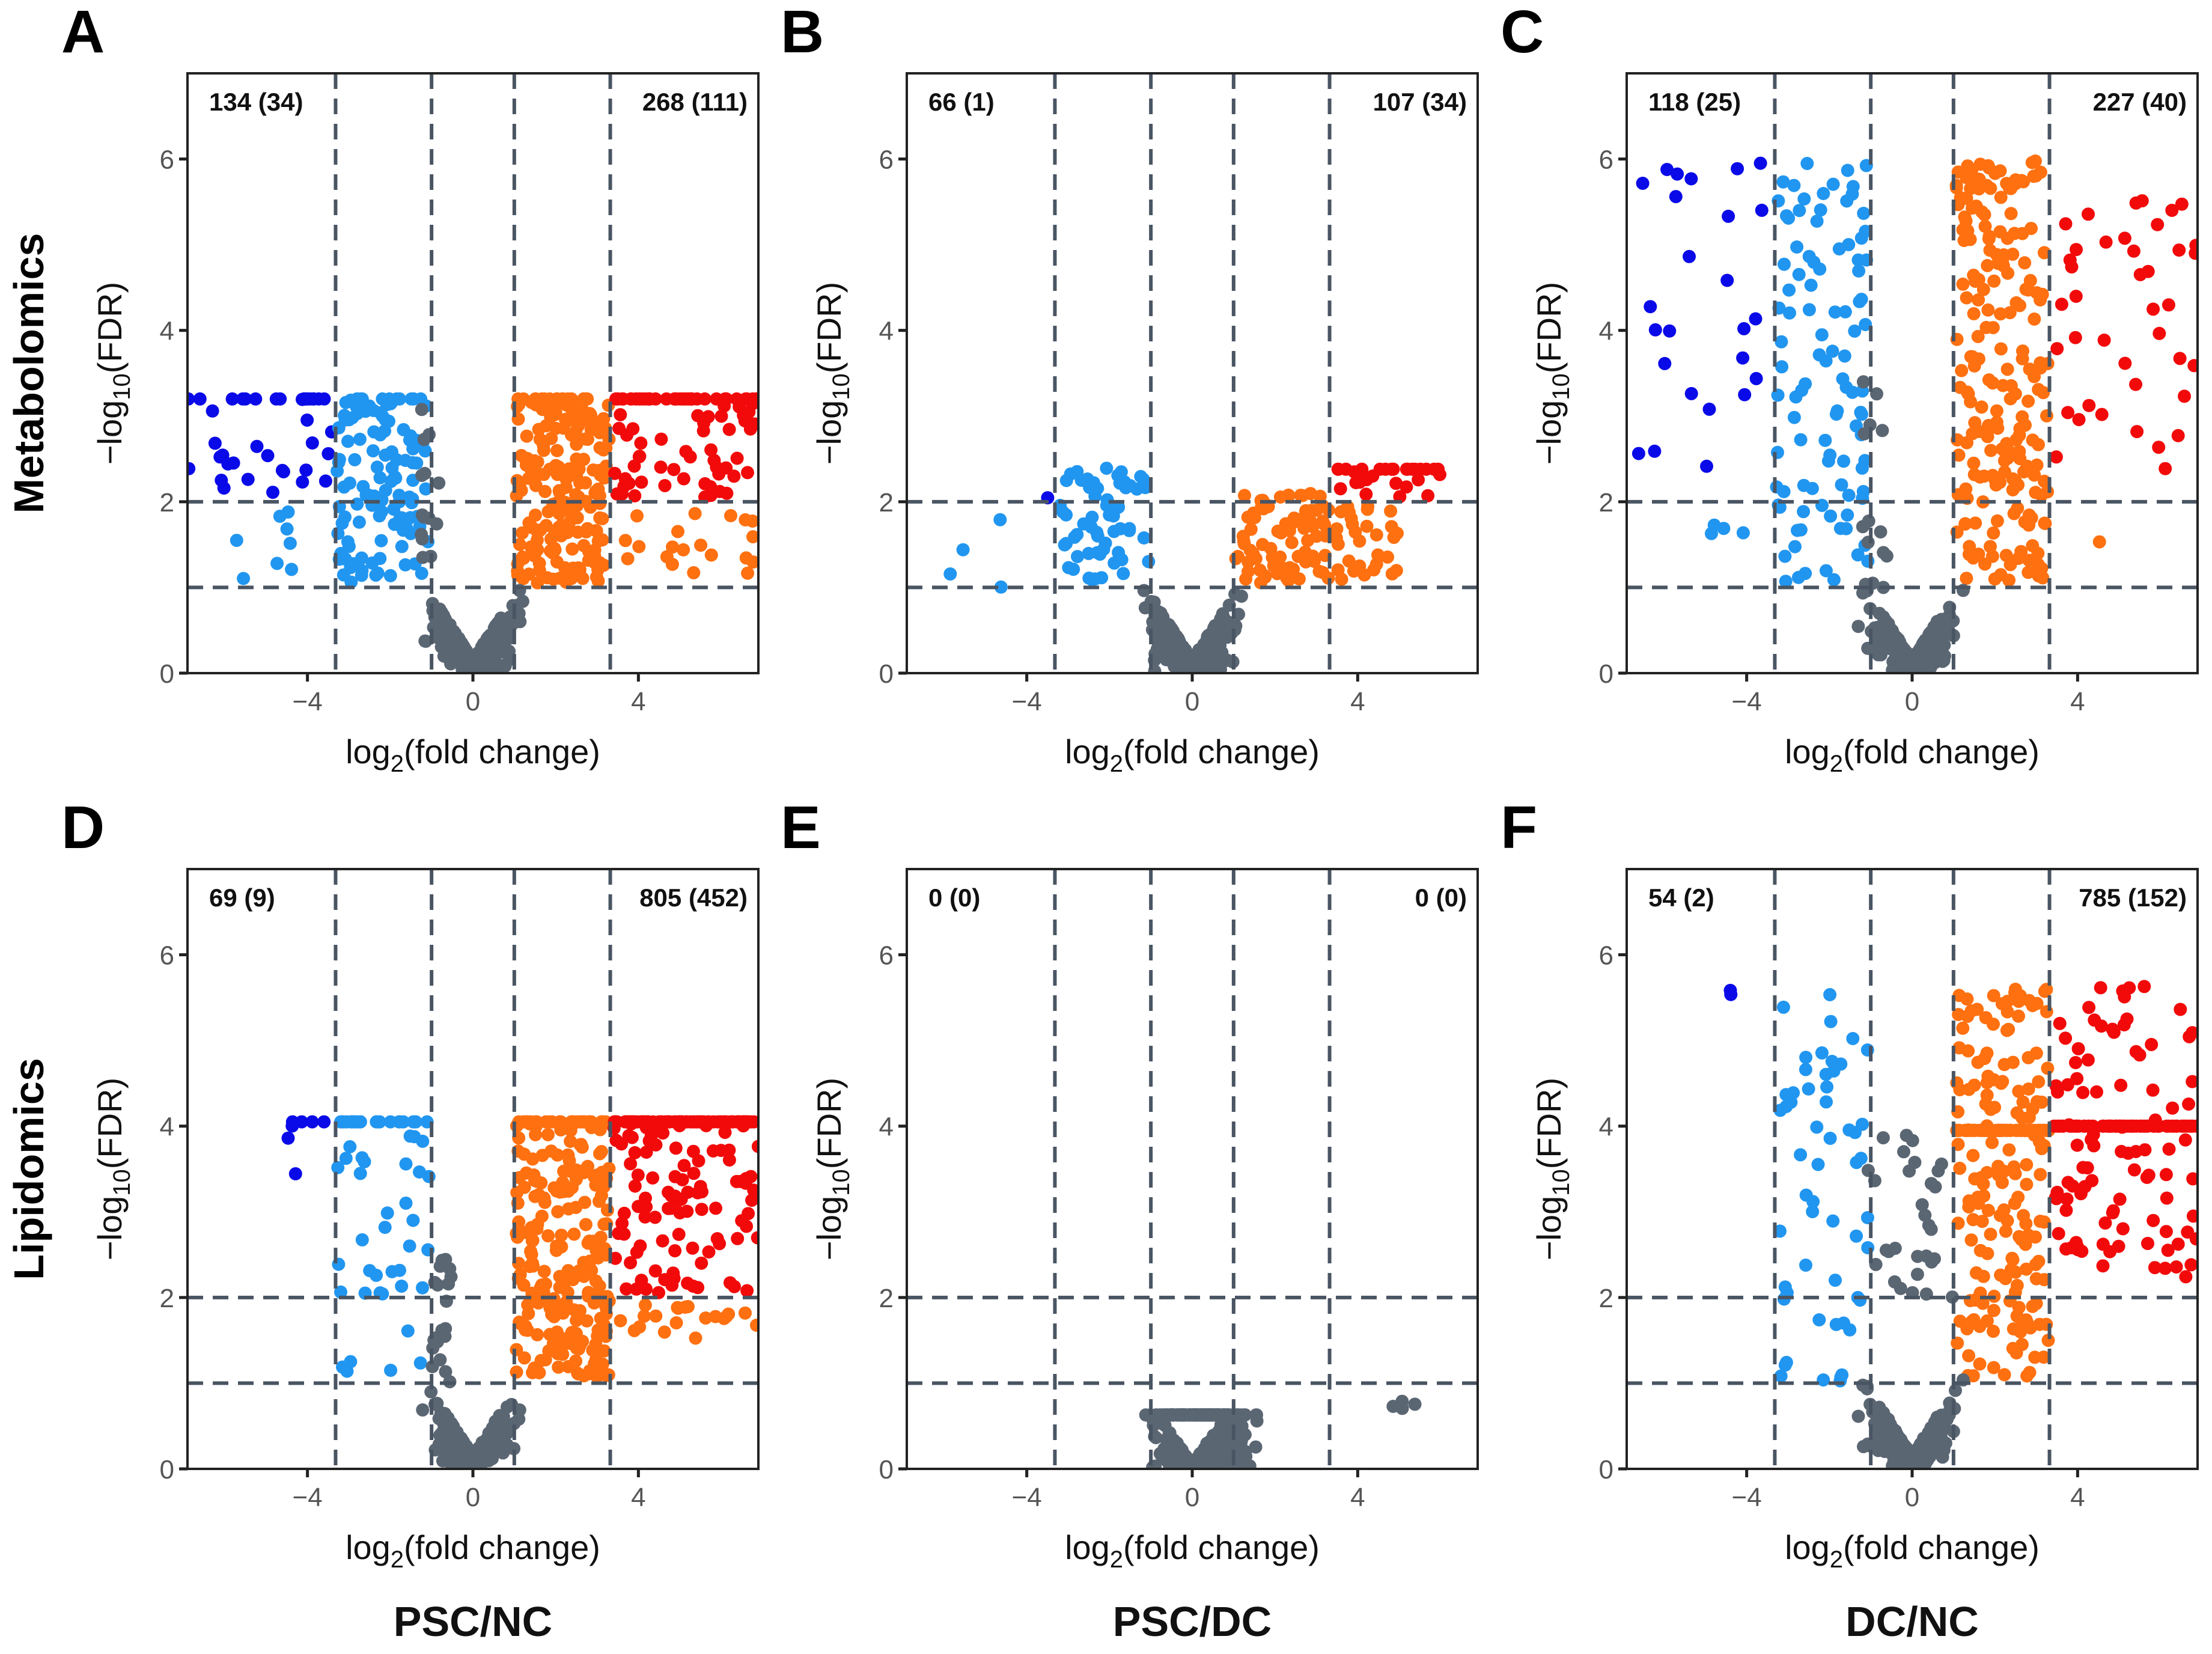 This screenshot has width=2212, height=1654. I want to click on count-label-down: 54 (2), so click(1681, 898).